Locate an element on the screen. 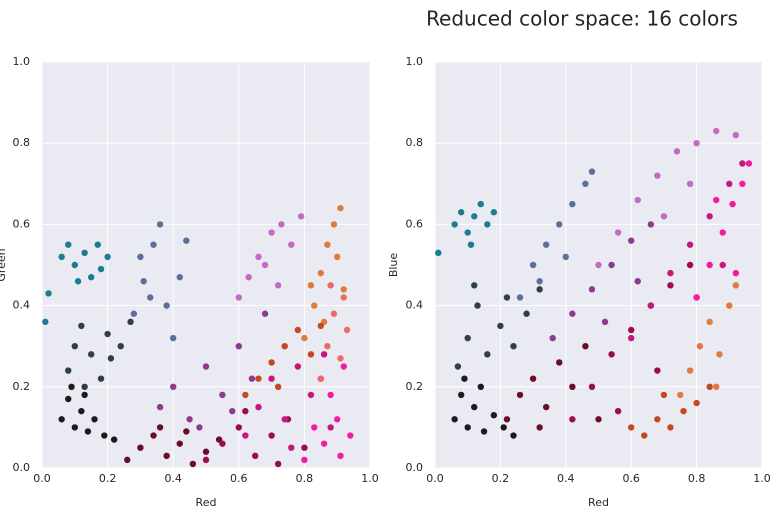 The width and height of the screenshot is (771, 517). y-tick-label: 1.0 is located at coordinates (415, 61).